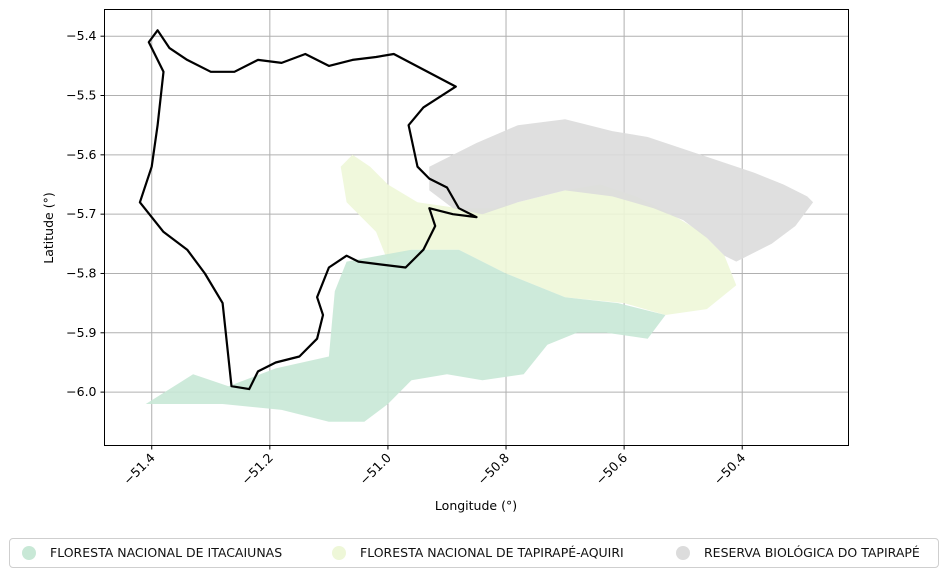  What do you see at coordinates (81, 95) in the screenshot?
I see `y-tick-label: −5.5` at bounding box center [81, 95].